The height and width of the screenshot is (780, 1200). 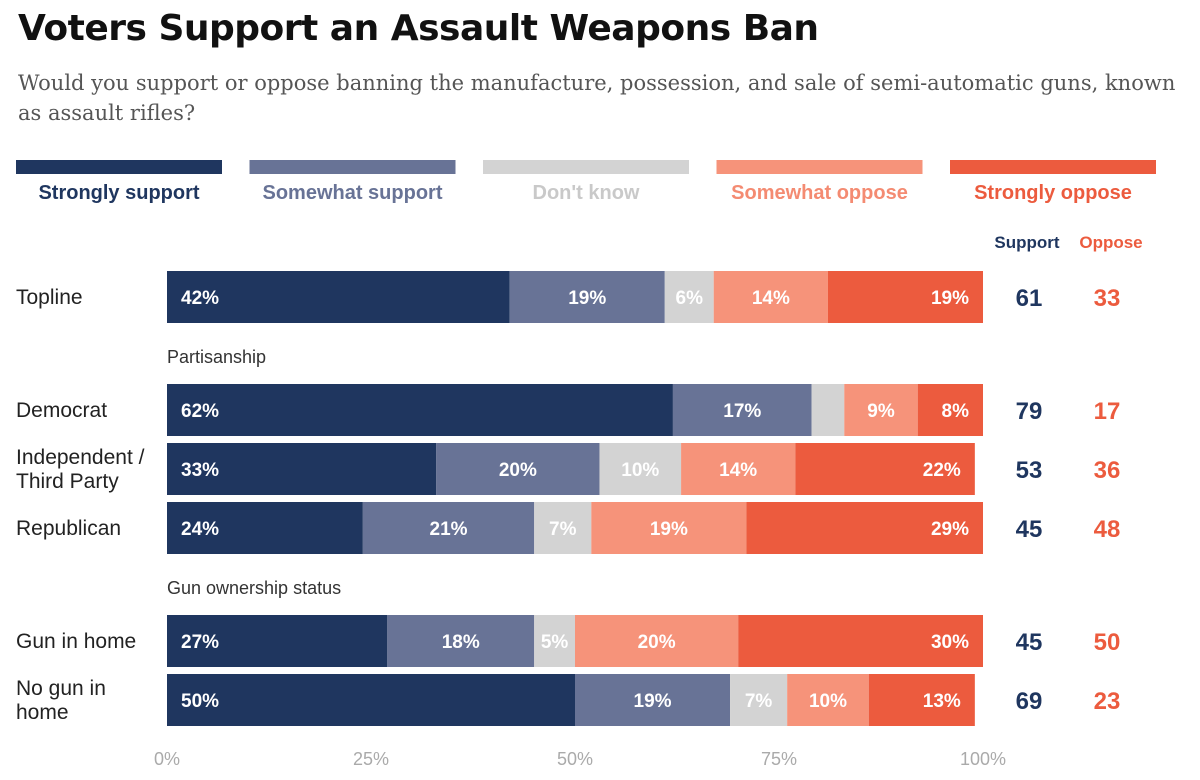 What do you see at coordinates (1029, 529) in the screenshot?
I see `row-4-support-total: 45` at bounding box center [1029, 529].